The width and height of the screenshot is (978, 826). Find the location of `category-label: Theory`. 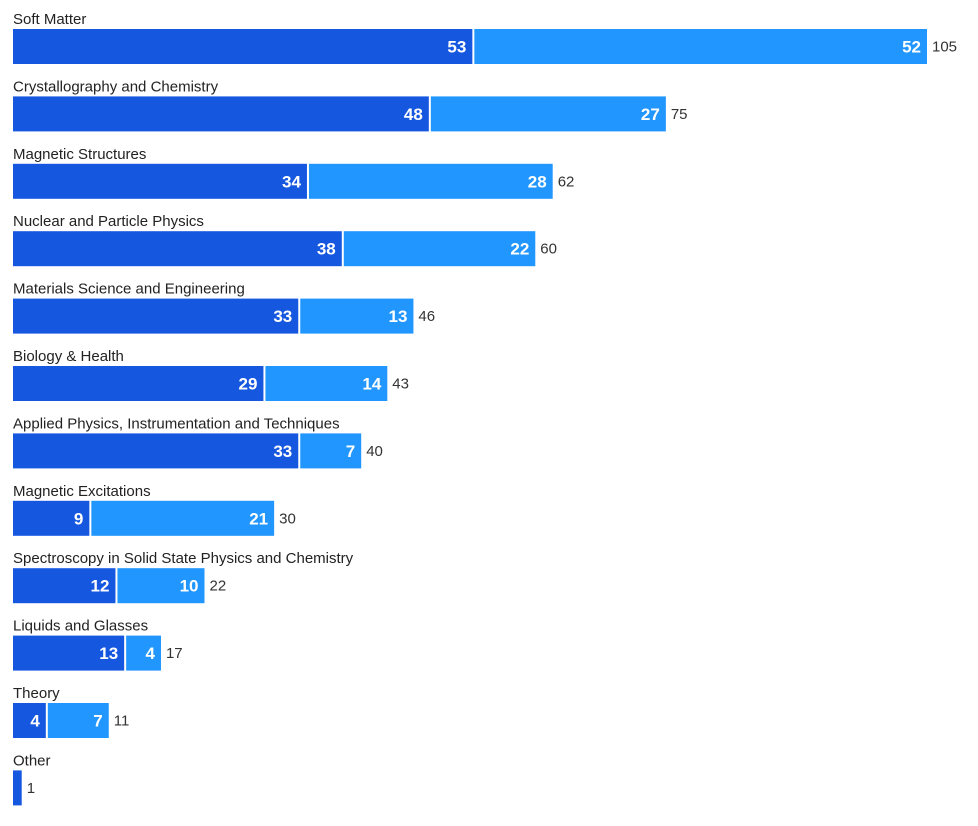

category-label: Theory is located at coordinates (36, 693).